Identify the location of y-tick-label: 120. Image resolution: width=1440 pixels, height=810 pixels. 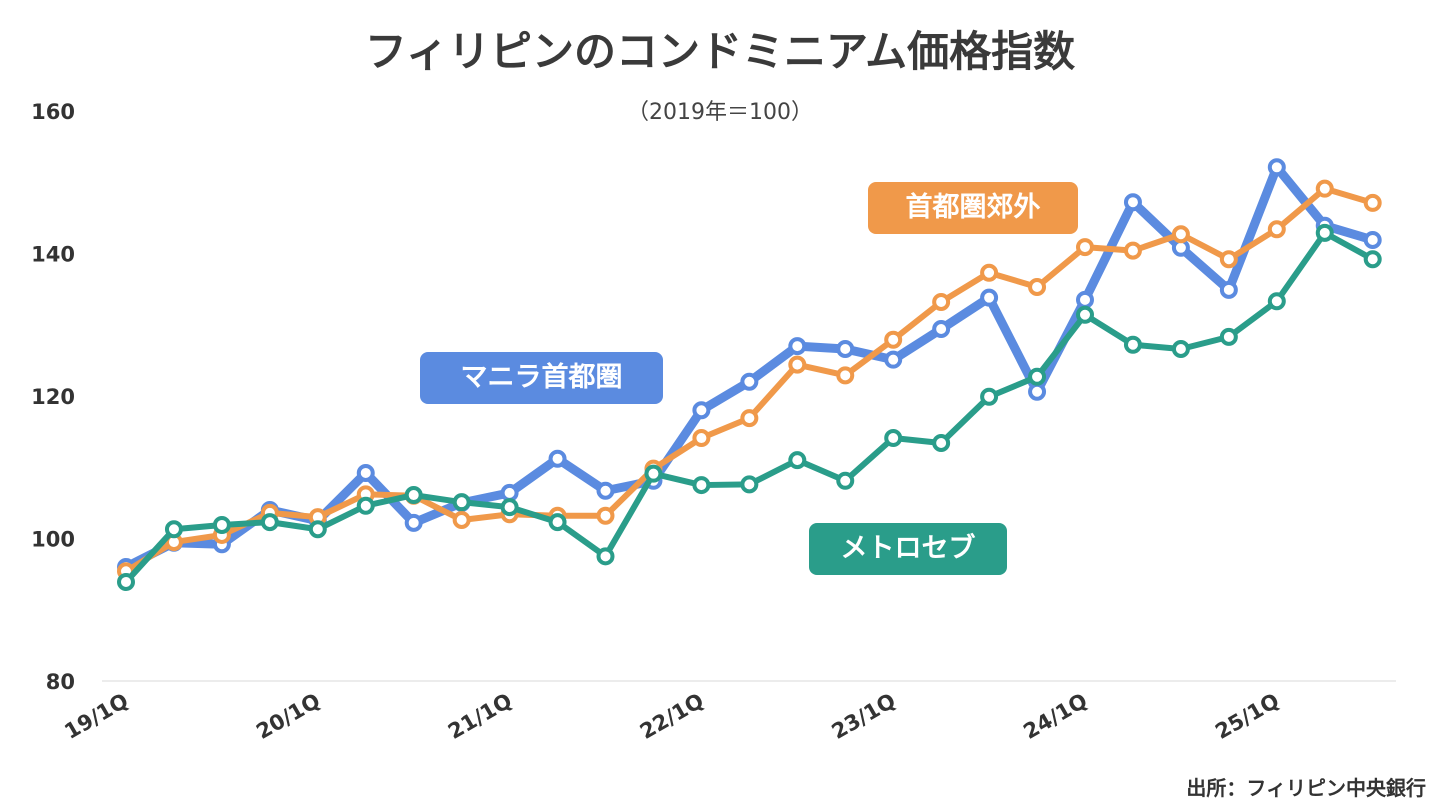
(53, 397).